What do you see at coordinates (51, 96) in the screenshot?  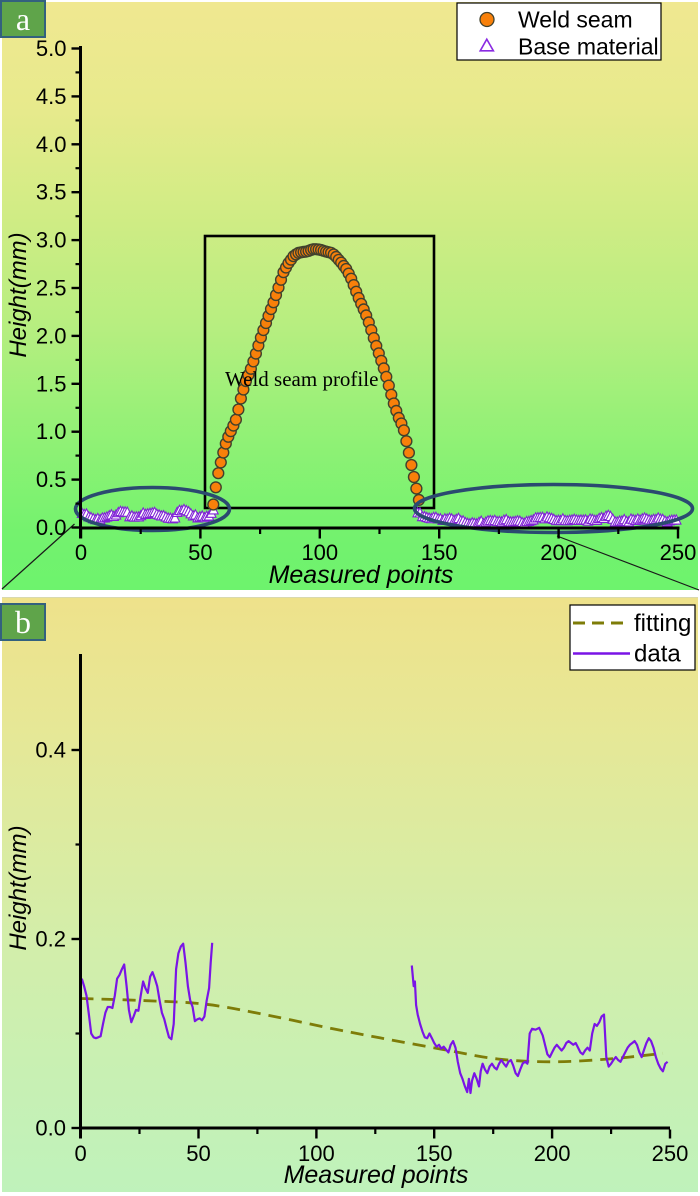 I see `svg-text: 4.5` at bounding box center [51, 96].